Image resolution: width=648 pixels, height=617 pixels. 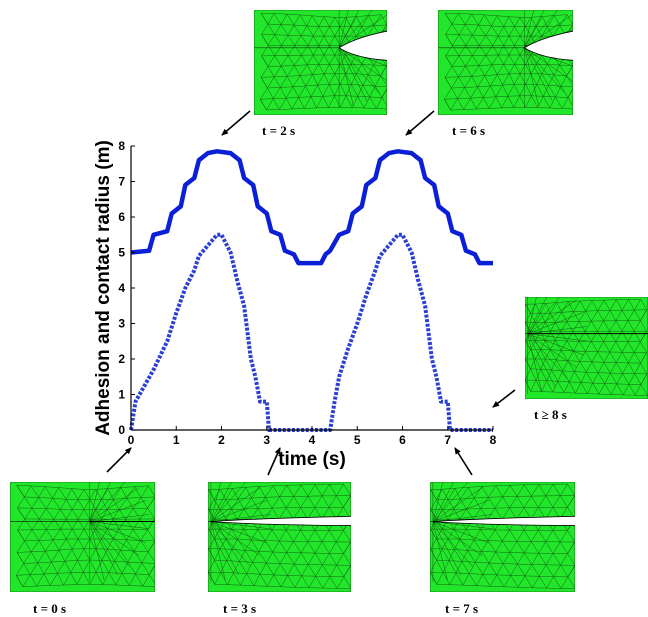 What do you see at coordinates (121, 146) in the screenshot?
I see `y-tick-label: 8` at bounding box center [121, 146].